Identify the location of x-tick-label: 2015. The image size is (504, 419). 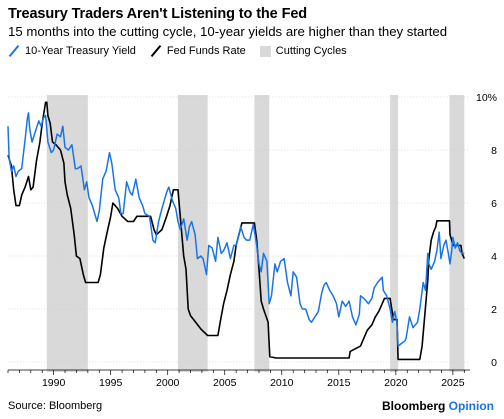
(339, 383).